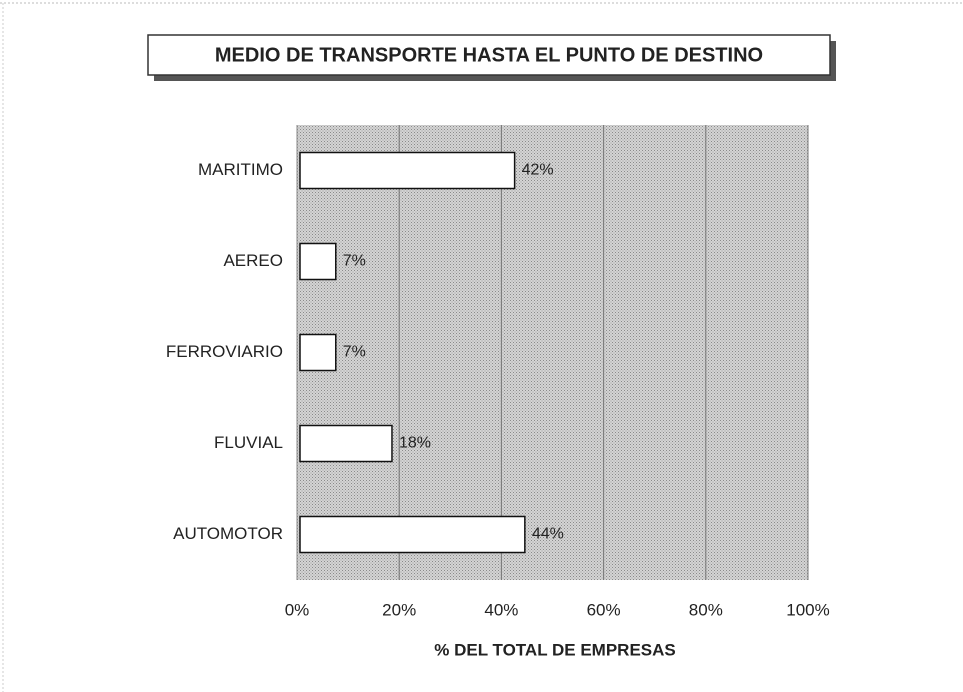  I want to click on x-tick-label: 60%, so click(604, 609).